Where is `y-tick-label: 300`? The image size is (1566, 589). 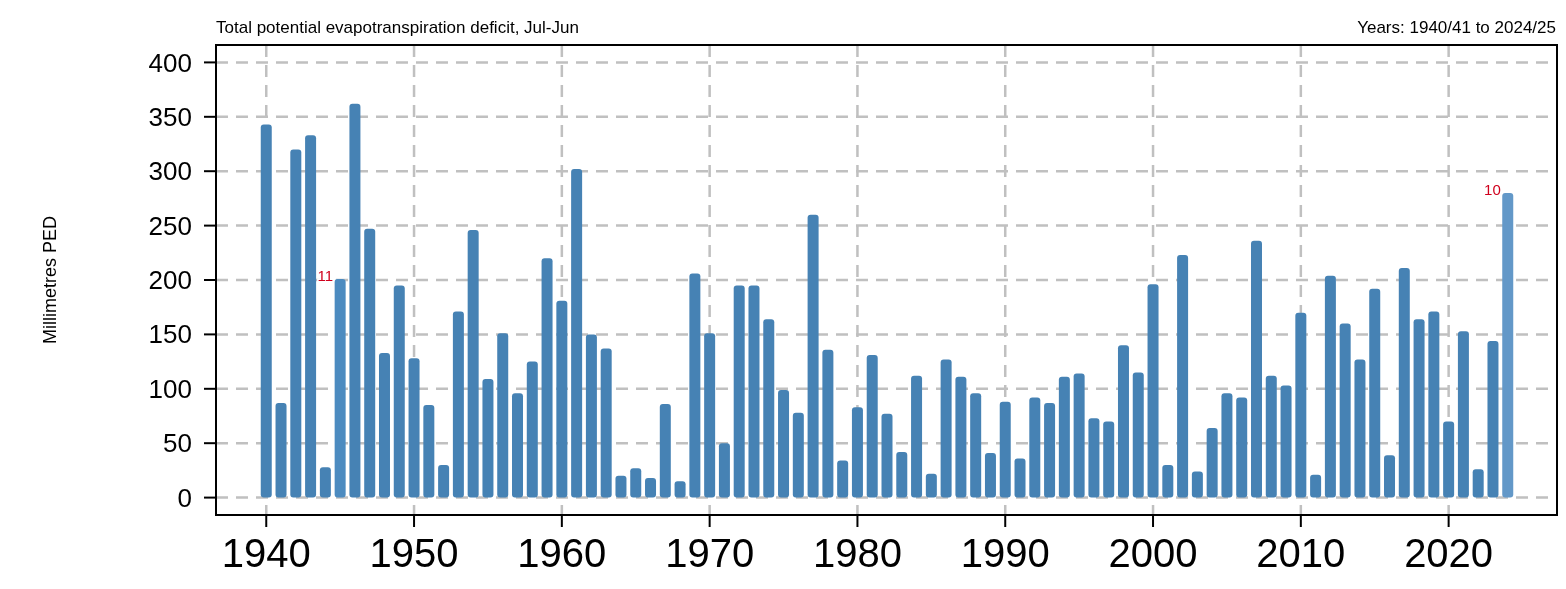
y-tick-label: 300 is located at coordinates (170, 171).